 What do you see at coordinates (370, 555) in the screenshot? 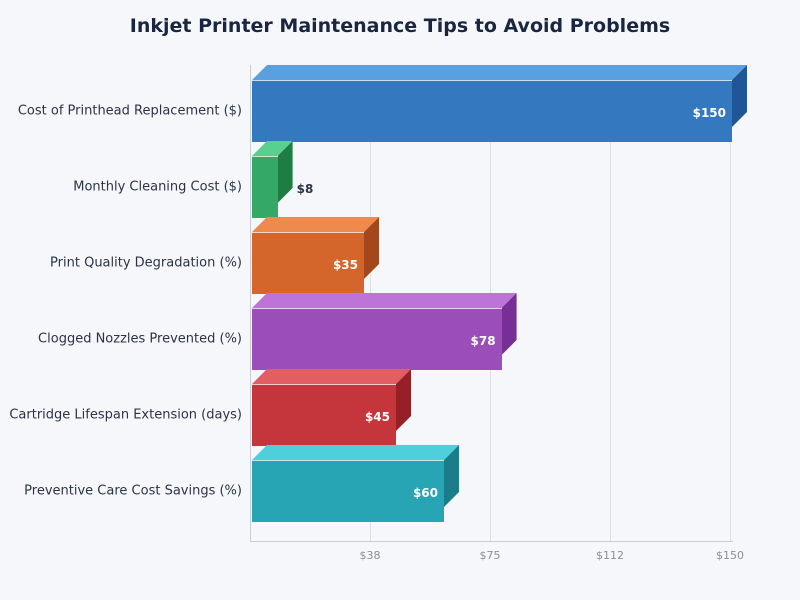
I see `x-tick-label: $38` at bounding box center [370, 555].